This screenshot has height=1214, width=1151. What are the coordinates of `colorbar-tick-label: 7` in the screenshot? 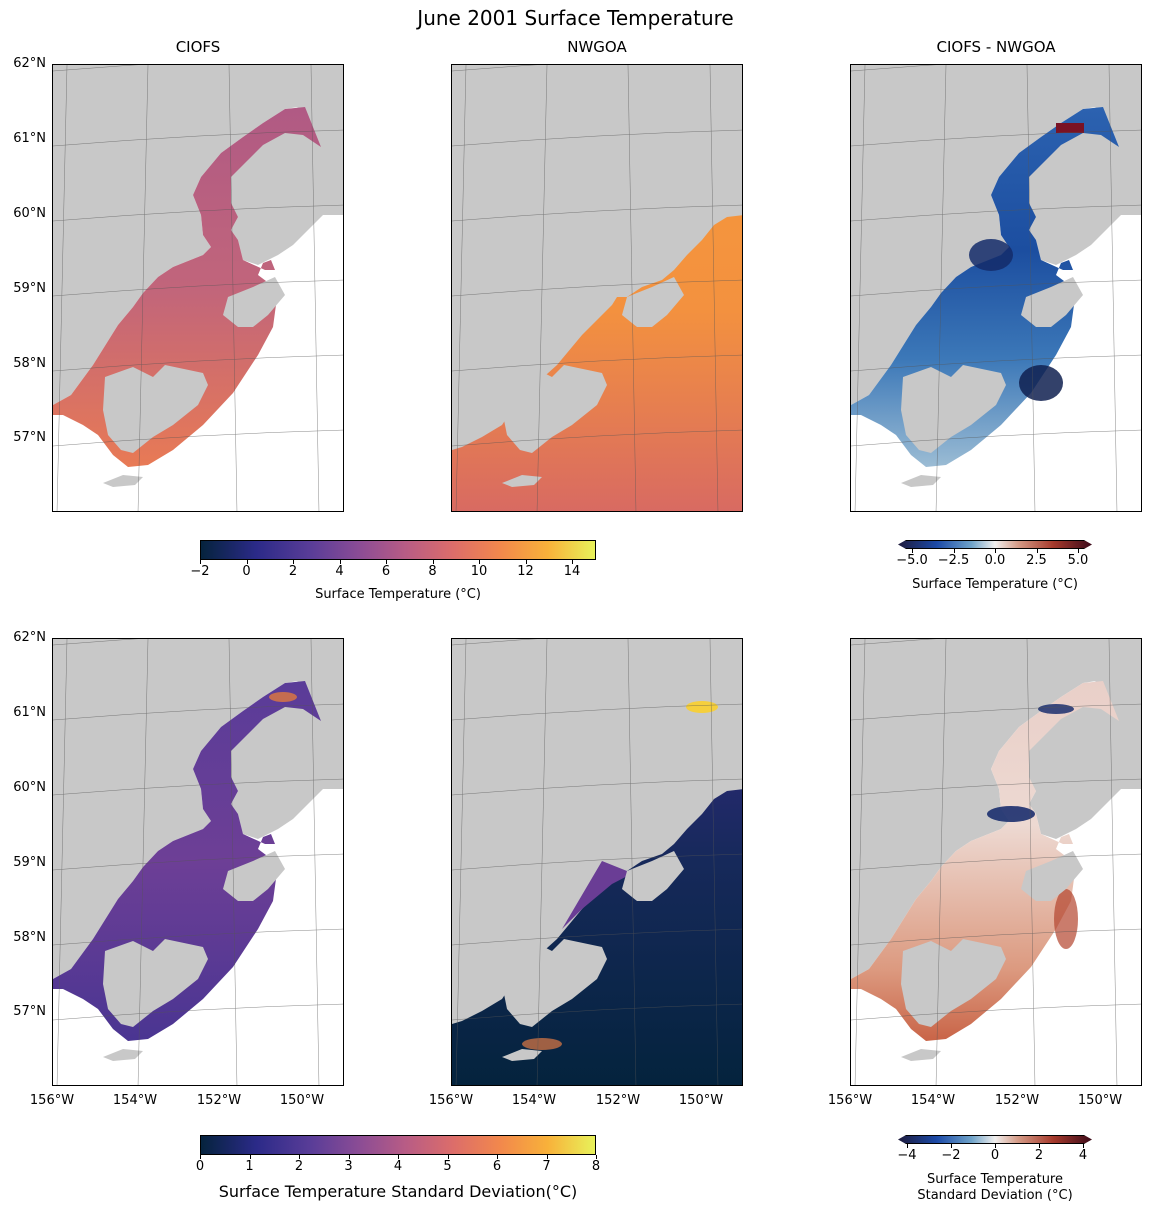 It's located at (546, 1166).